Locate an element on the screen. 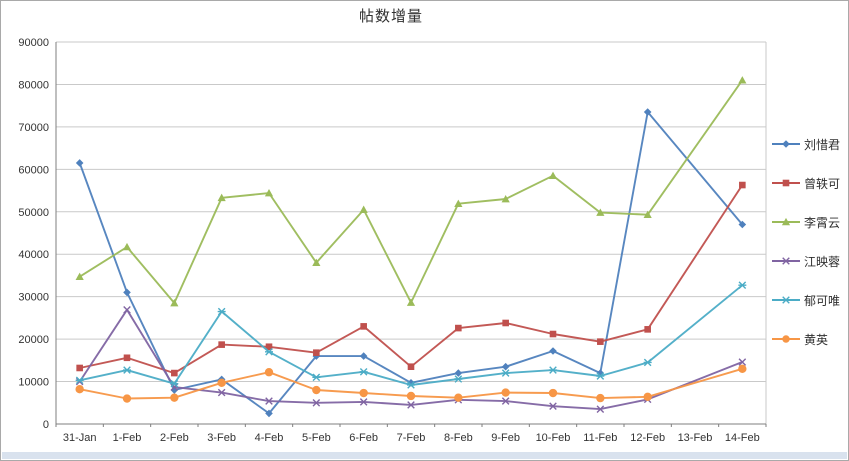 The width and height of the screenshot is (849, 461). x-axis-label: 1-Feb is located at coordinates (127, 438).